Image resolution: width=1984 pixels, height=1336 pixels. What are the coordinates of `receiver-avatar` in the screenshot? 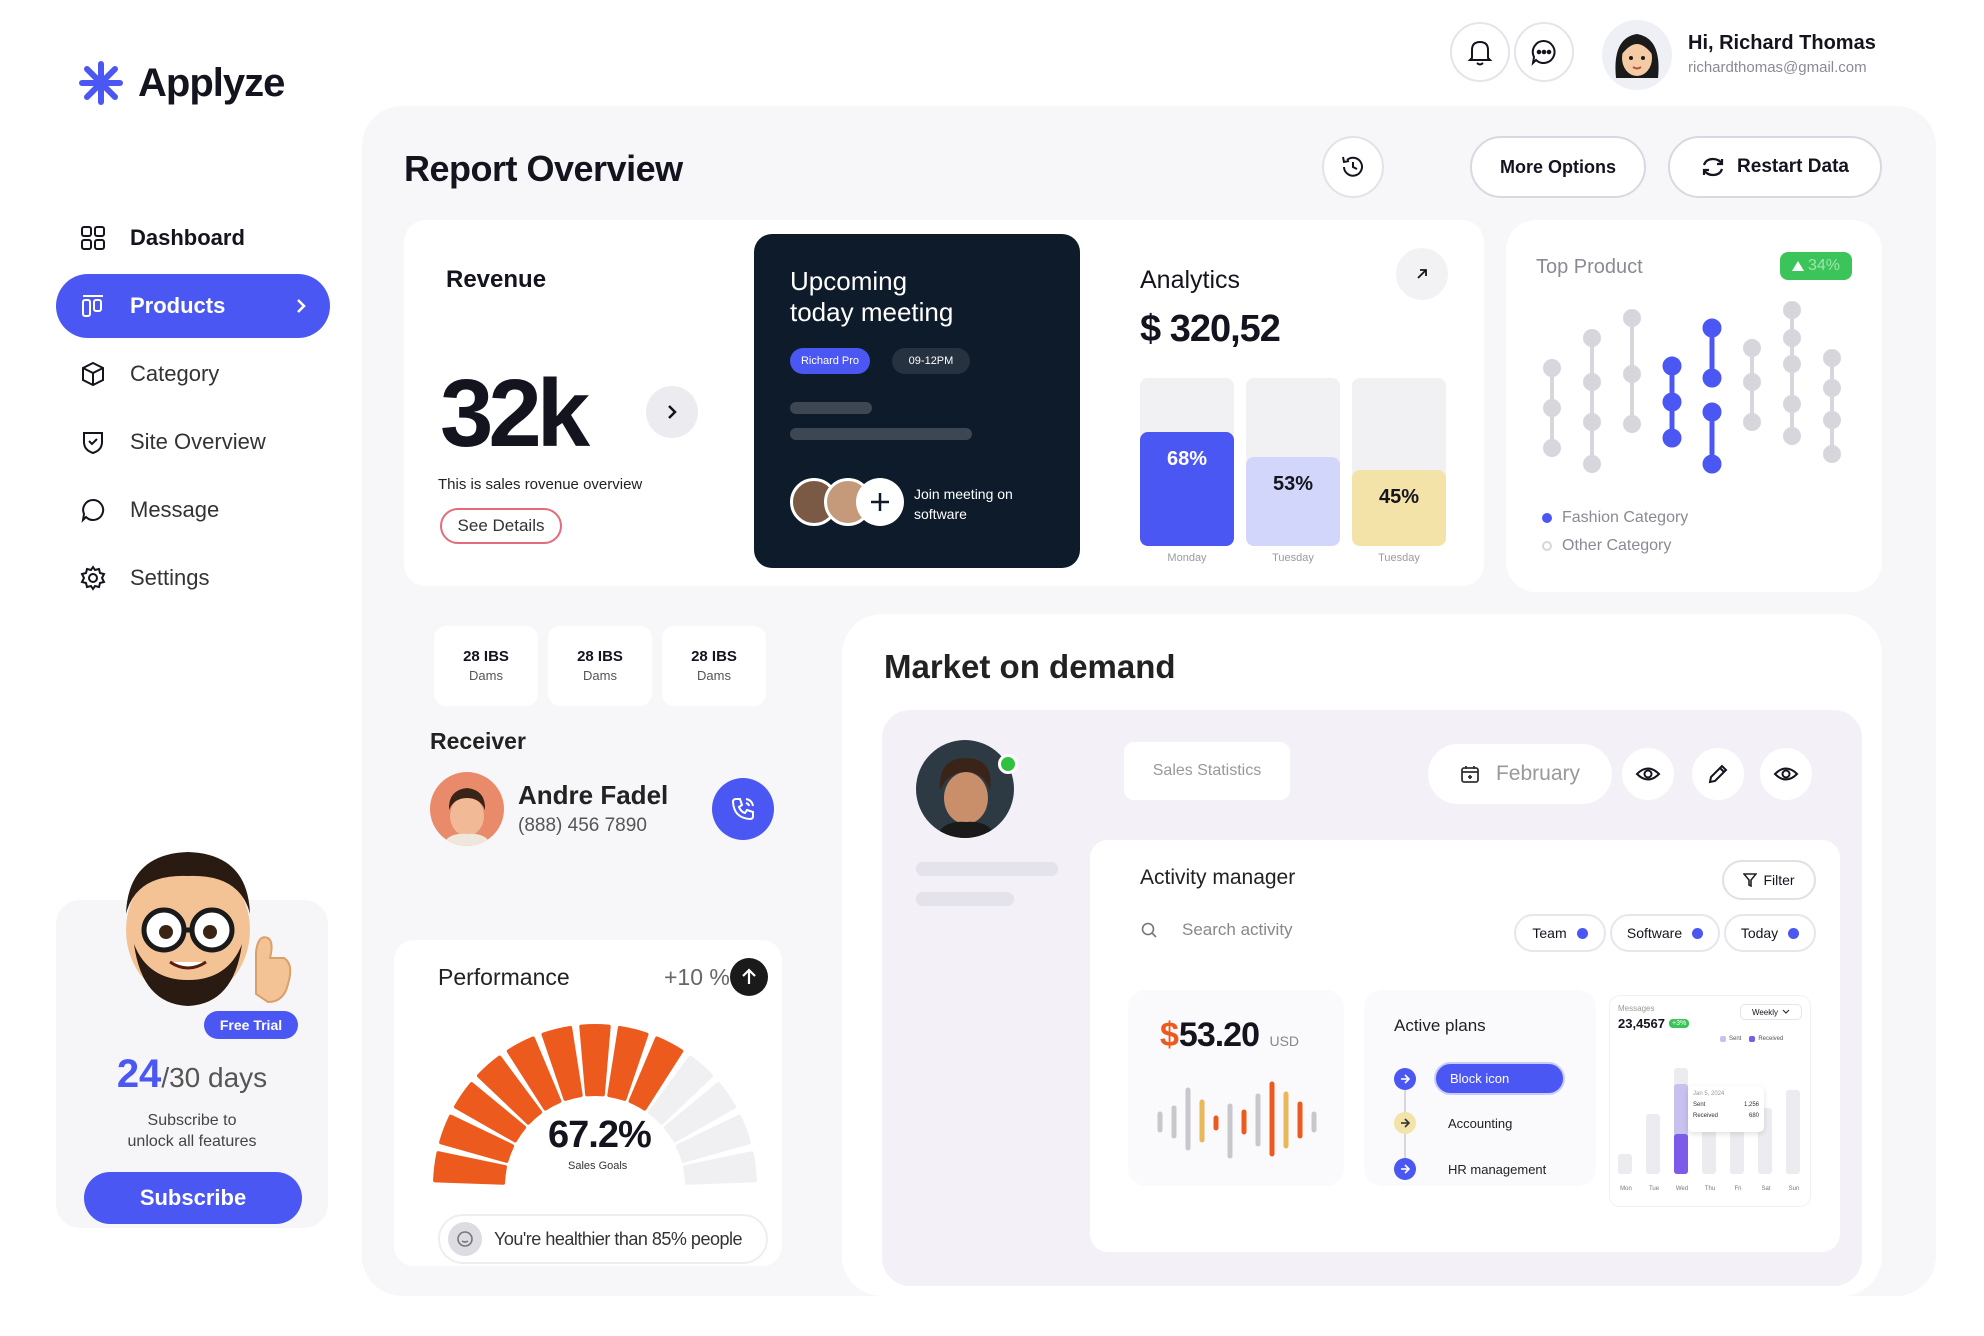 It's located at (467, 809).